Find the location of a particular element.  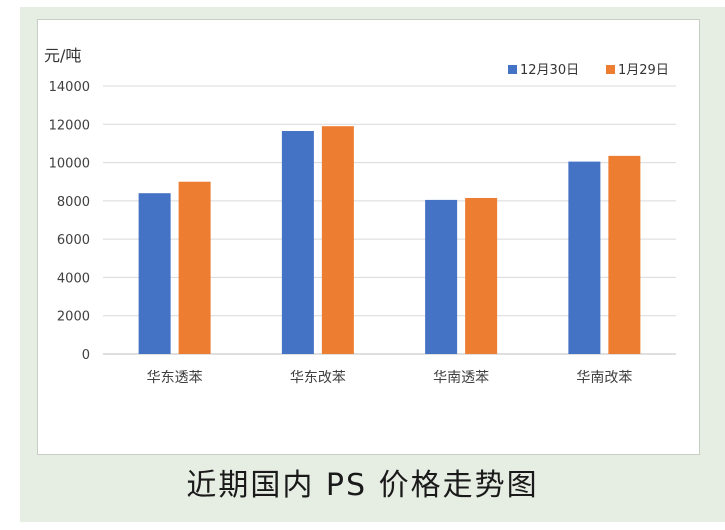

y-axis-ticks: 0 2000 4000 6000 8000 10000 12000 14000 is located at coordinates (69, 221).